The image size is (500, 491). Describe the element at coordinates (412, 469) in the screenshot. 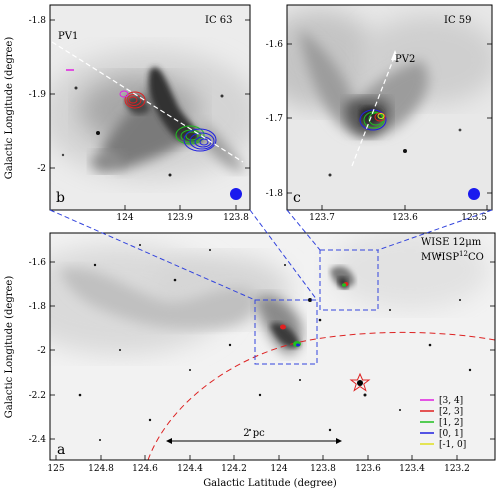

I see `panel-a-xtick: 123.4` at that location.